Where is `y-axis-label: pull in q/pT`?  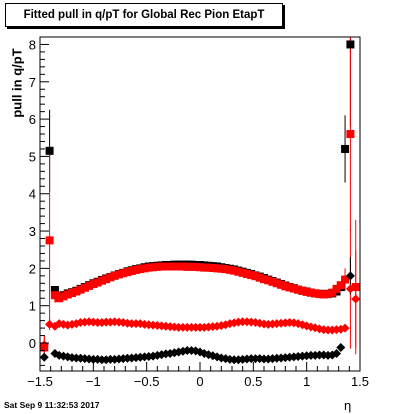 y-axis-label: pull in q/pT is located at coordinates (17, 83).